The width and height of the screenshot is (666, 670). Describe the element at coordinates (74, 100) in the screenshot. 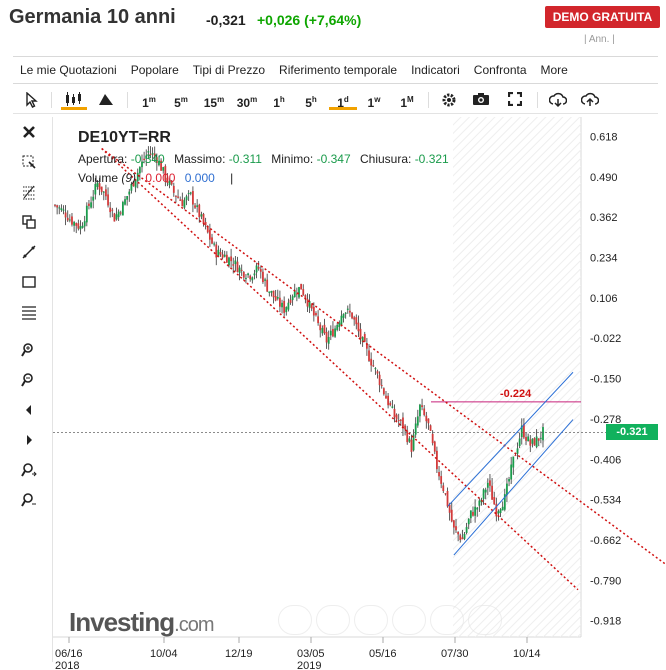

I see `candlestick-icon` at that location.